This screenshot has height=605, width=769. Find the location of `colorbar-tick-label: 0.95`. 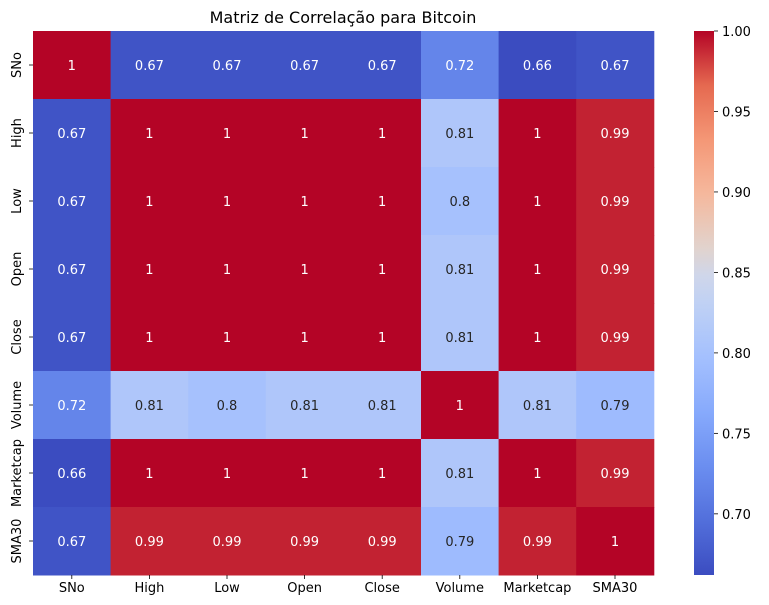

colorbar-tick-label: 0.95 is located at coordinates (736, 112).